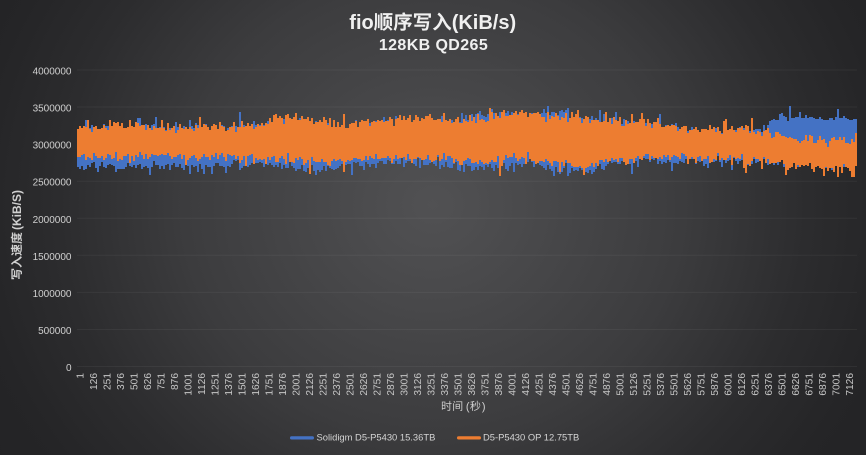  Describe the element at coordinates (17, 210) in the screenshot. I see `svg-text: (KiB/S)` at that location.